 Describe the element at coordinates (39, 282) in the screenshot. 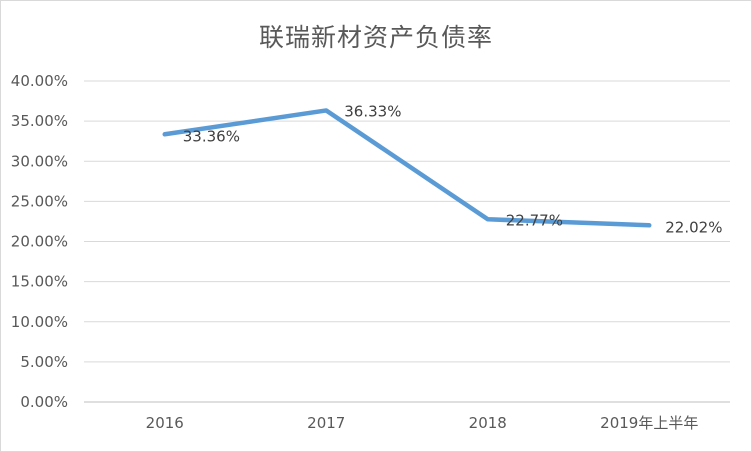

I see `y-tick-label: 15.00%` at that location.